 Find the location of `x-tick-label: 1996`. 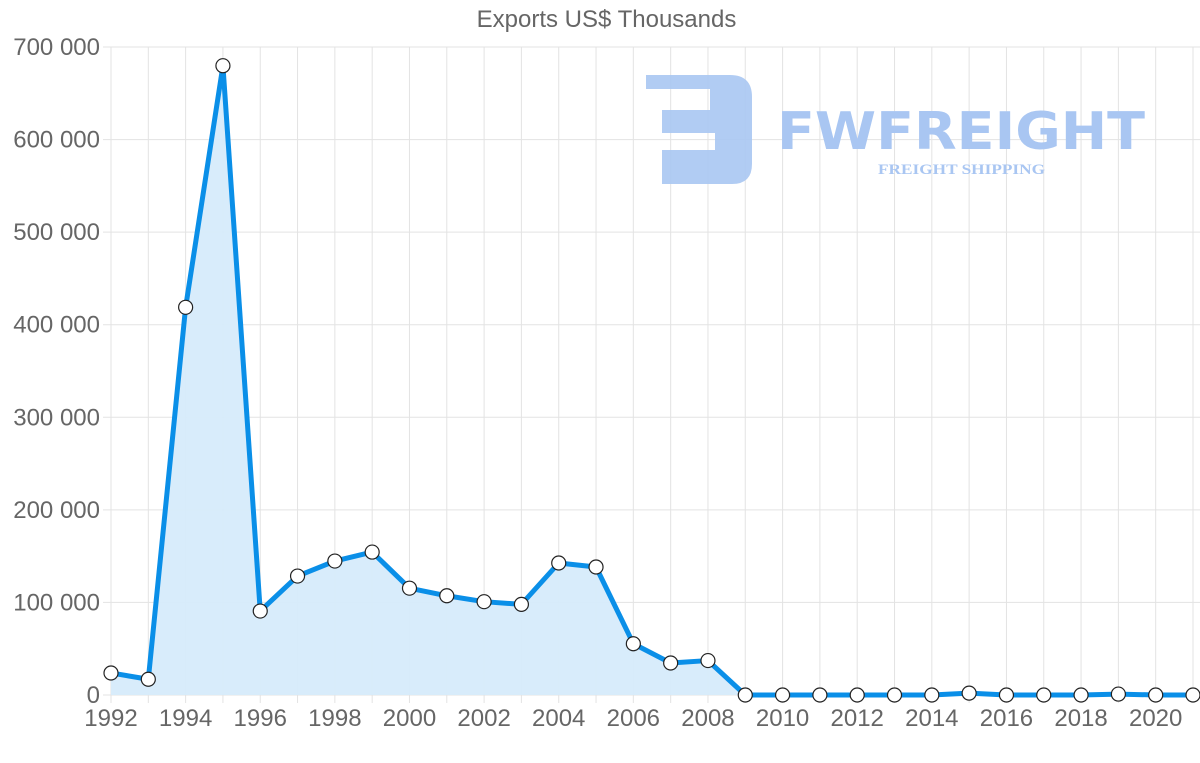

x-tick-label: 1996 is located at coordinates (260, 718).